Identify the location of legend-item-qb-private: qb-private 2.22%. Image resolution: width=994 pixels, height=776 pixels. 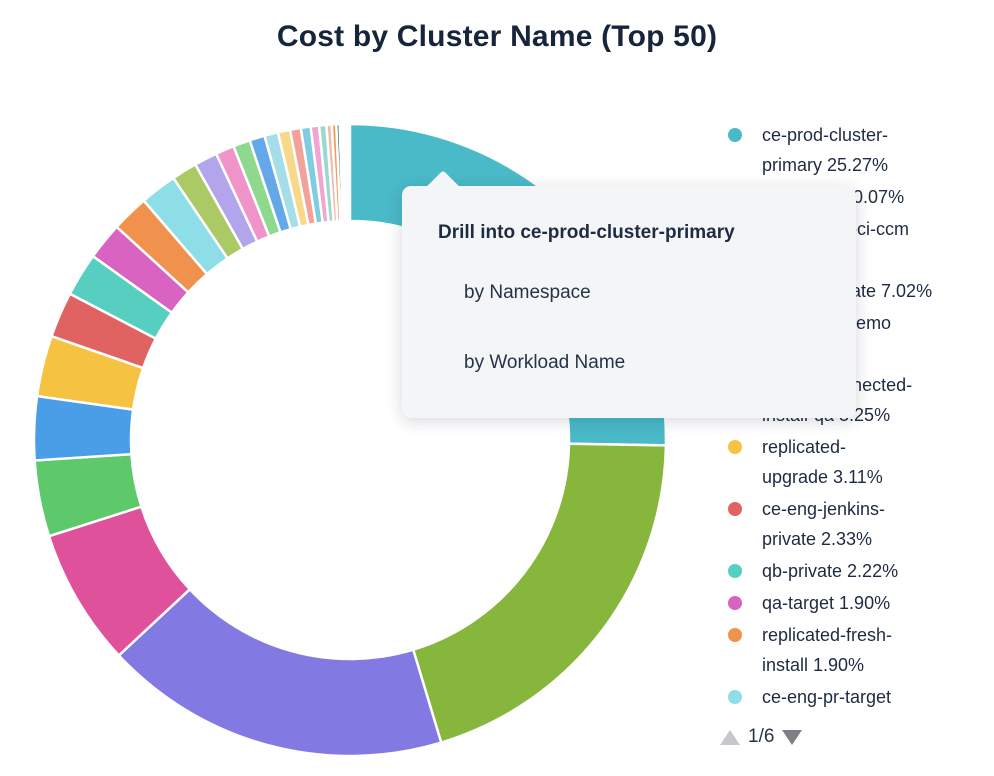
(849, 571).